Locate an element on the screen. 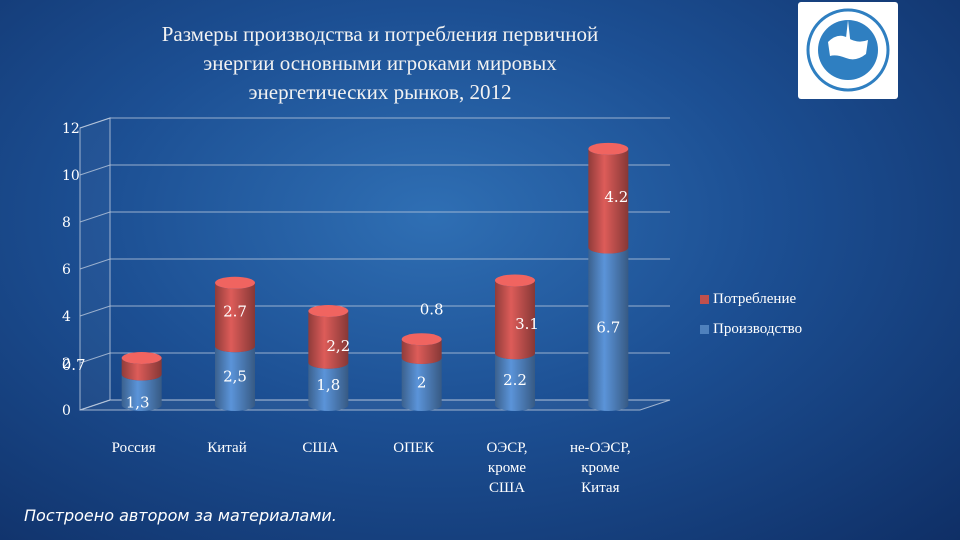 Image resolution: width=960 pixels, height=540 pixels. y-tick-label: 8 is located at coordinates (66, 223).